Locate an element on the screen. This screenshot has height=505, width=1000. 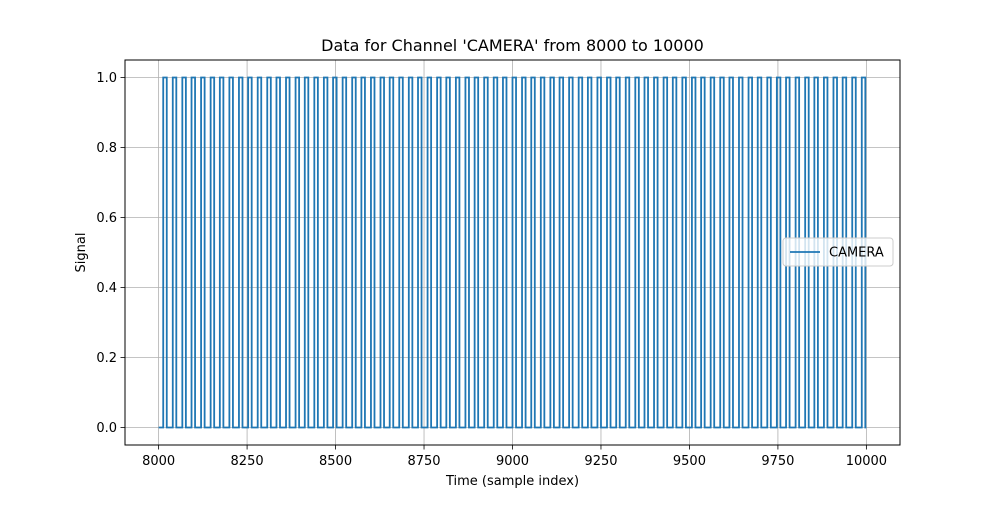
x-tick-label: 8250 is located at coordinates (247, 461).